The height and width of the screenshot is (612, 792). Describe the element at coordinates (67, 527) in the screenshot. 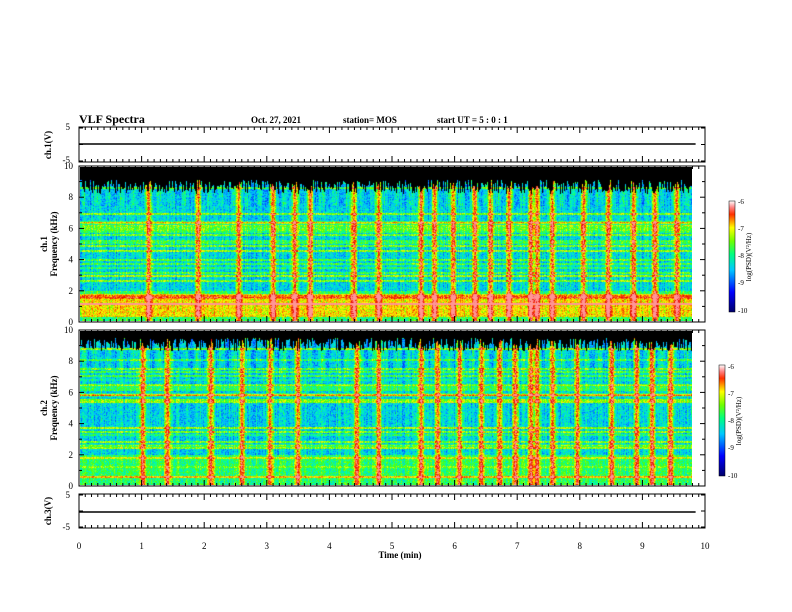

I see `ch3-ytick-bottom: -5` at that location.